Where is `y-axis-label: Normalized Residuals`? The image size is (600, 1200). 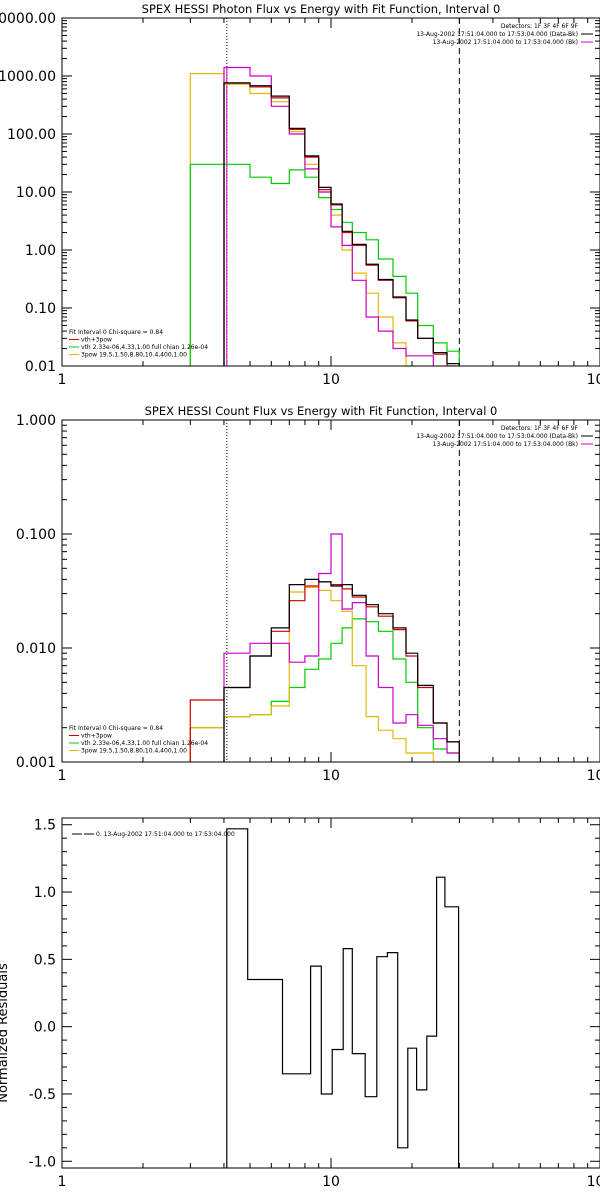
y-axis-label: Normalized Residuals is located at coordinates (5, 1033).